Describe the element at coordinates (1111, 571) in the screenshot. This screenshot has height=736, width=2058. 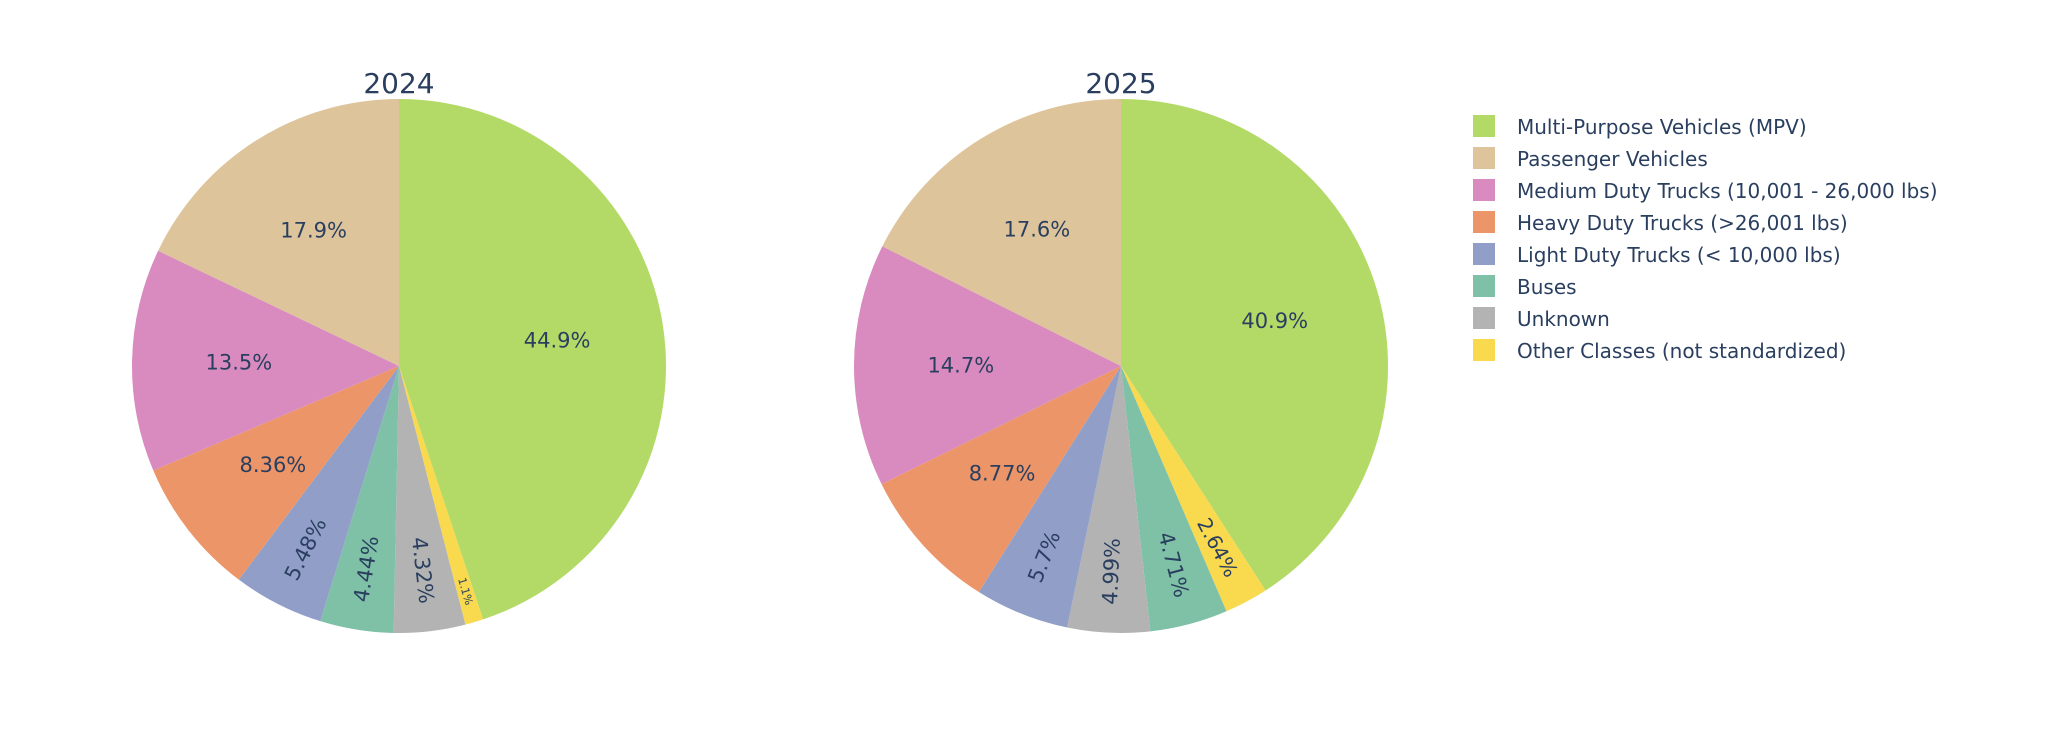
I see `slice-label: 4.99%` at that location.